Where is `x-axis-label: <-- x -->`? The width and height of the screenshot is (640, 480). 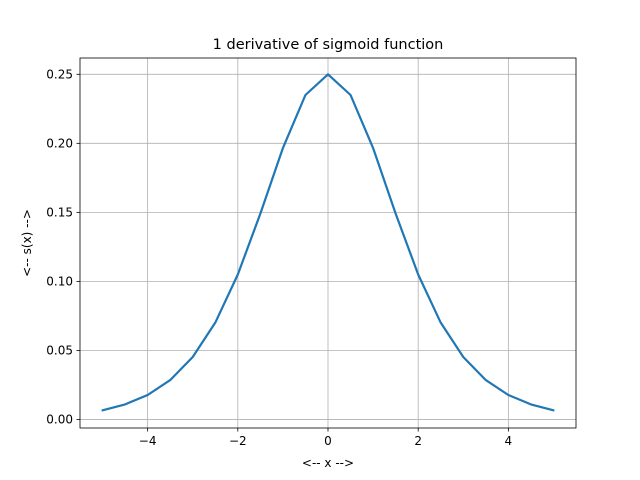
x-axis-label: <-- x --> is located at coordinates (328, 463).